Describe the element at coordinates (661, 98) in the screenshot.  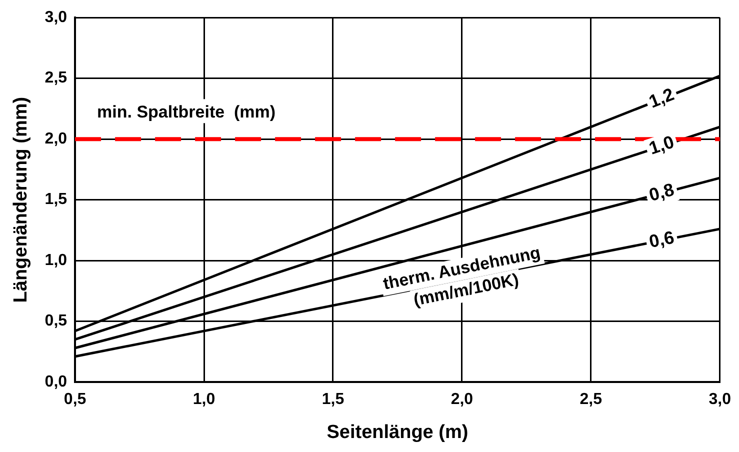
I see `text: 1,2` at that location.